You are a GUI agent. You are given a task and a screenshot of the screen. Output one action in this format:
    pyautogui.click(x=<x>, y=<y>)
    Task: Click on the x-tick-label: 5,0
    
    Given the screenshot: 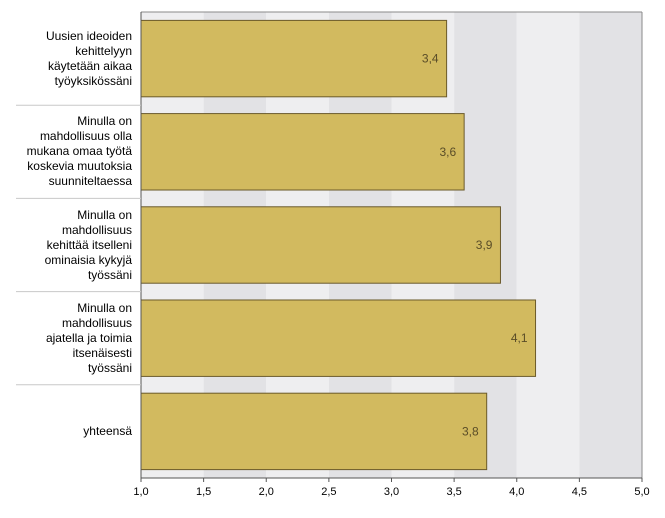 What is the action you would take?
    pyautogui.click(x=641, y=492)
    